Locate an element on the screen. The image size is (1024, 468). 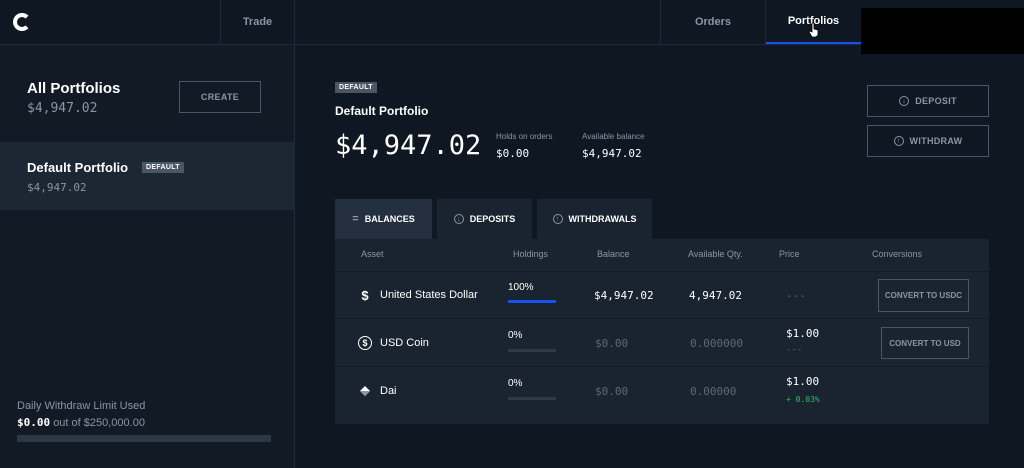
withdraw-button: ↑ WITHDRAW is located at coordinates (928, 141).